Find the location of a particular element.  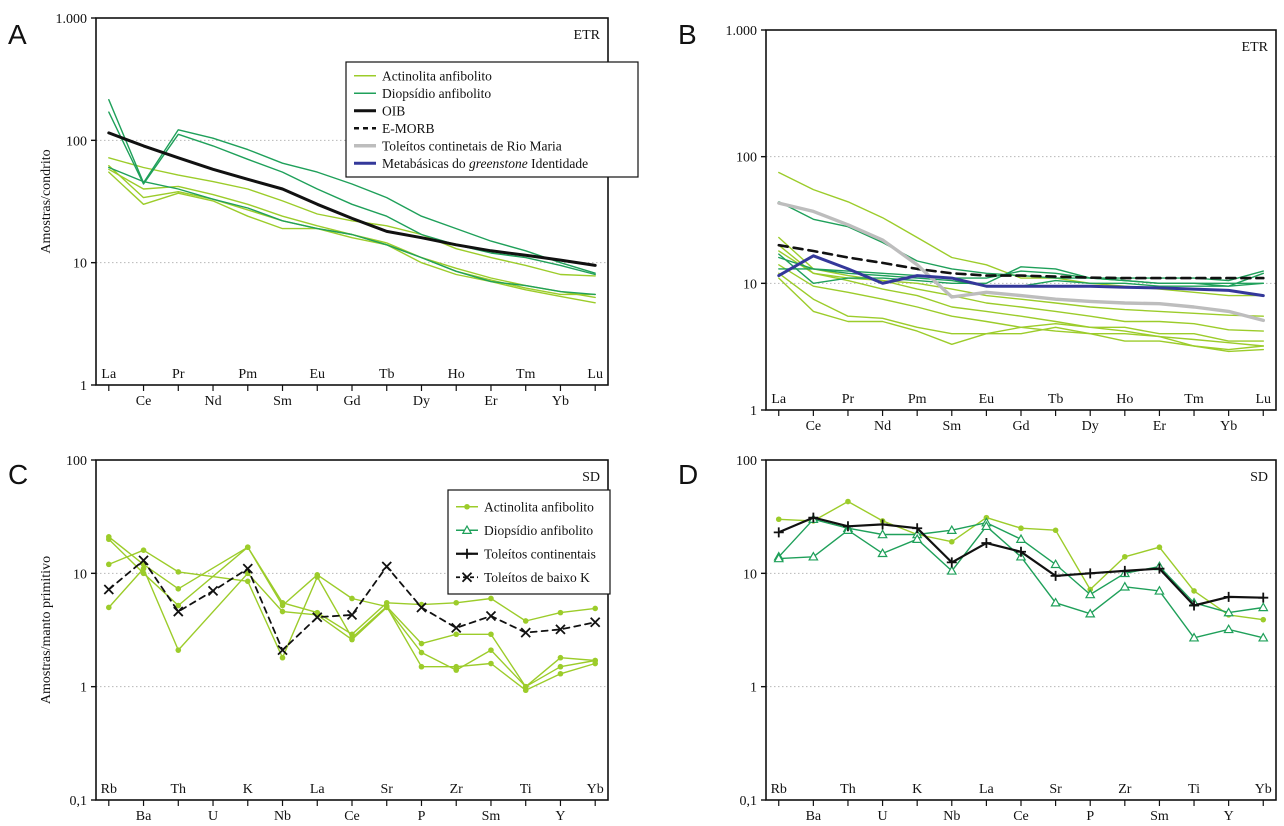

series-line-rio_maria is located at coordinates (1021, 262).